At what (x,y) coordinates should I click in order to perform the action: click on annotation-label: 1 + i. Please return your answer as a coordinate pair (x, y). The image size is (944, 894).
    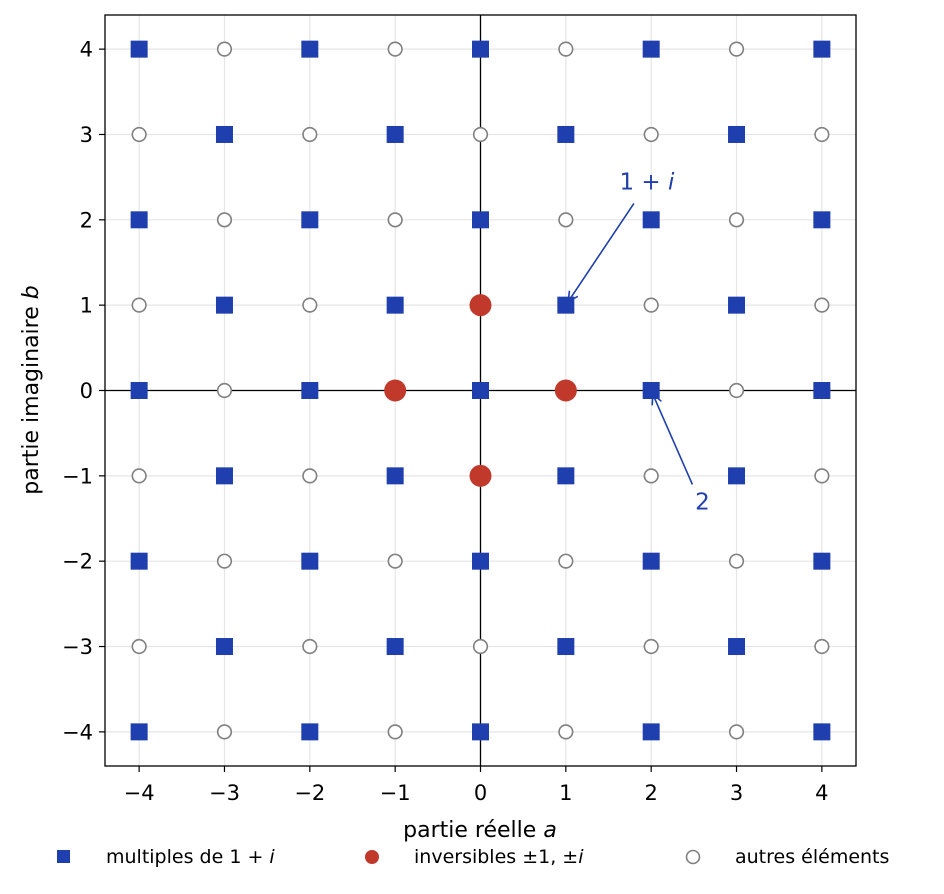
    Looking at the image, I should click on (647, 182).